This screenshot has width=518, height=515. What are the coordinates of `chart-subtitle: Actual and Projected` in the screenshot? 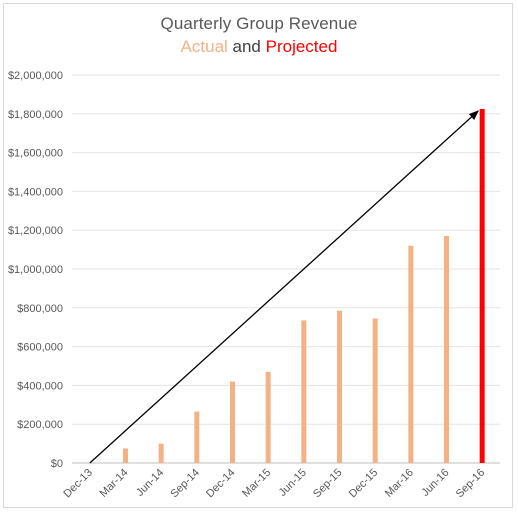 It's located at (259, 47).